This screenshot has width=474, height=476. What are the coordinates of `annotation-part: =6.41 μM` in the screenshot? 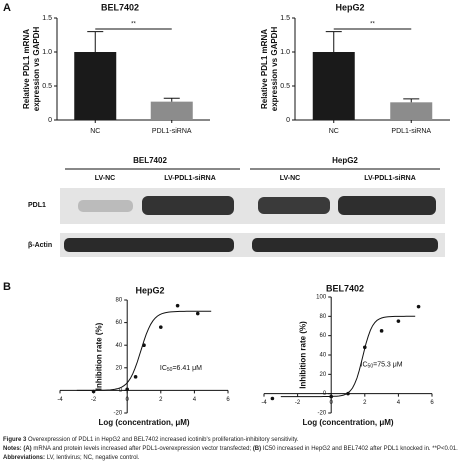 It's located at (187, 368).